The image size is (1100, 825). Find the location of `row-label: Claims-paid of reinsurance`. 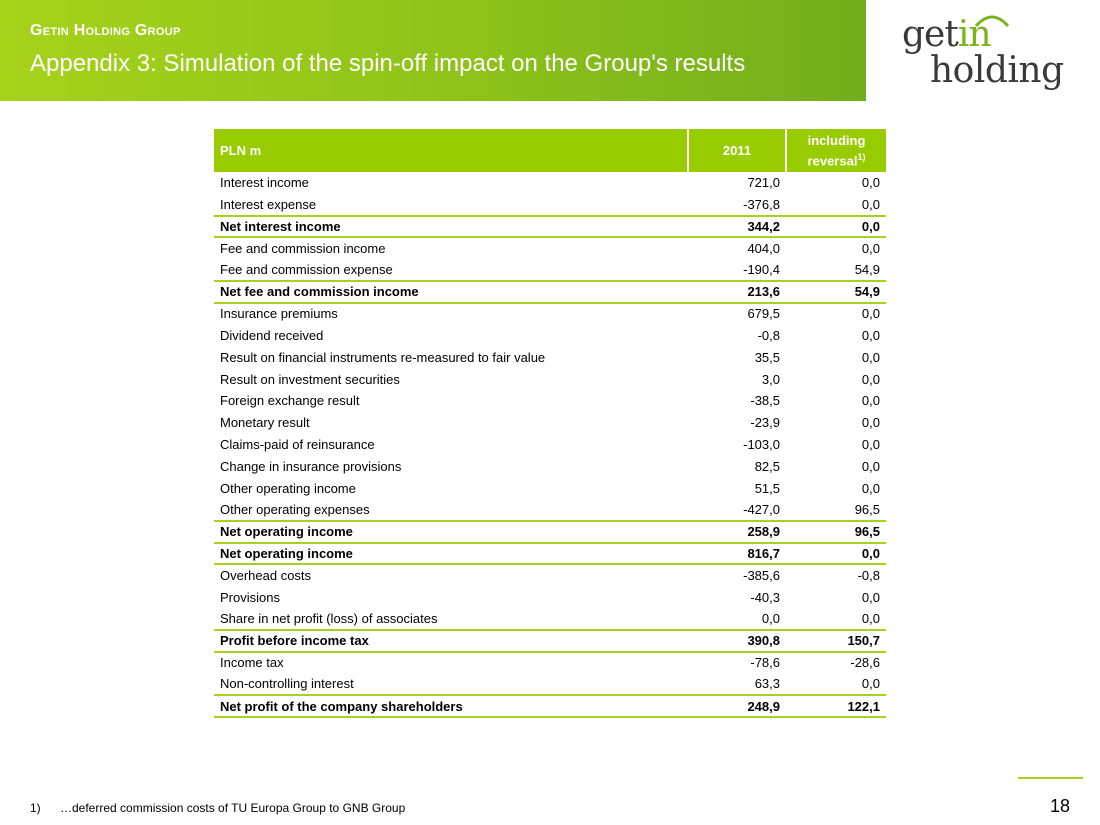

row-label: Claims-paid of reinsurance is located at coordinates (297, 444).